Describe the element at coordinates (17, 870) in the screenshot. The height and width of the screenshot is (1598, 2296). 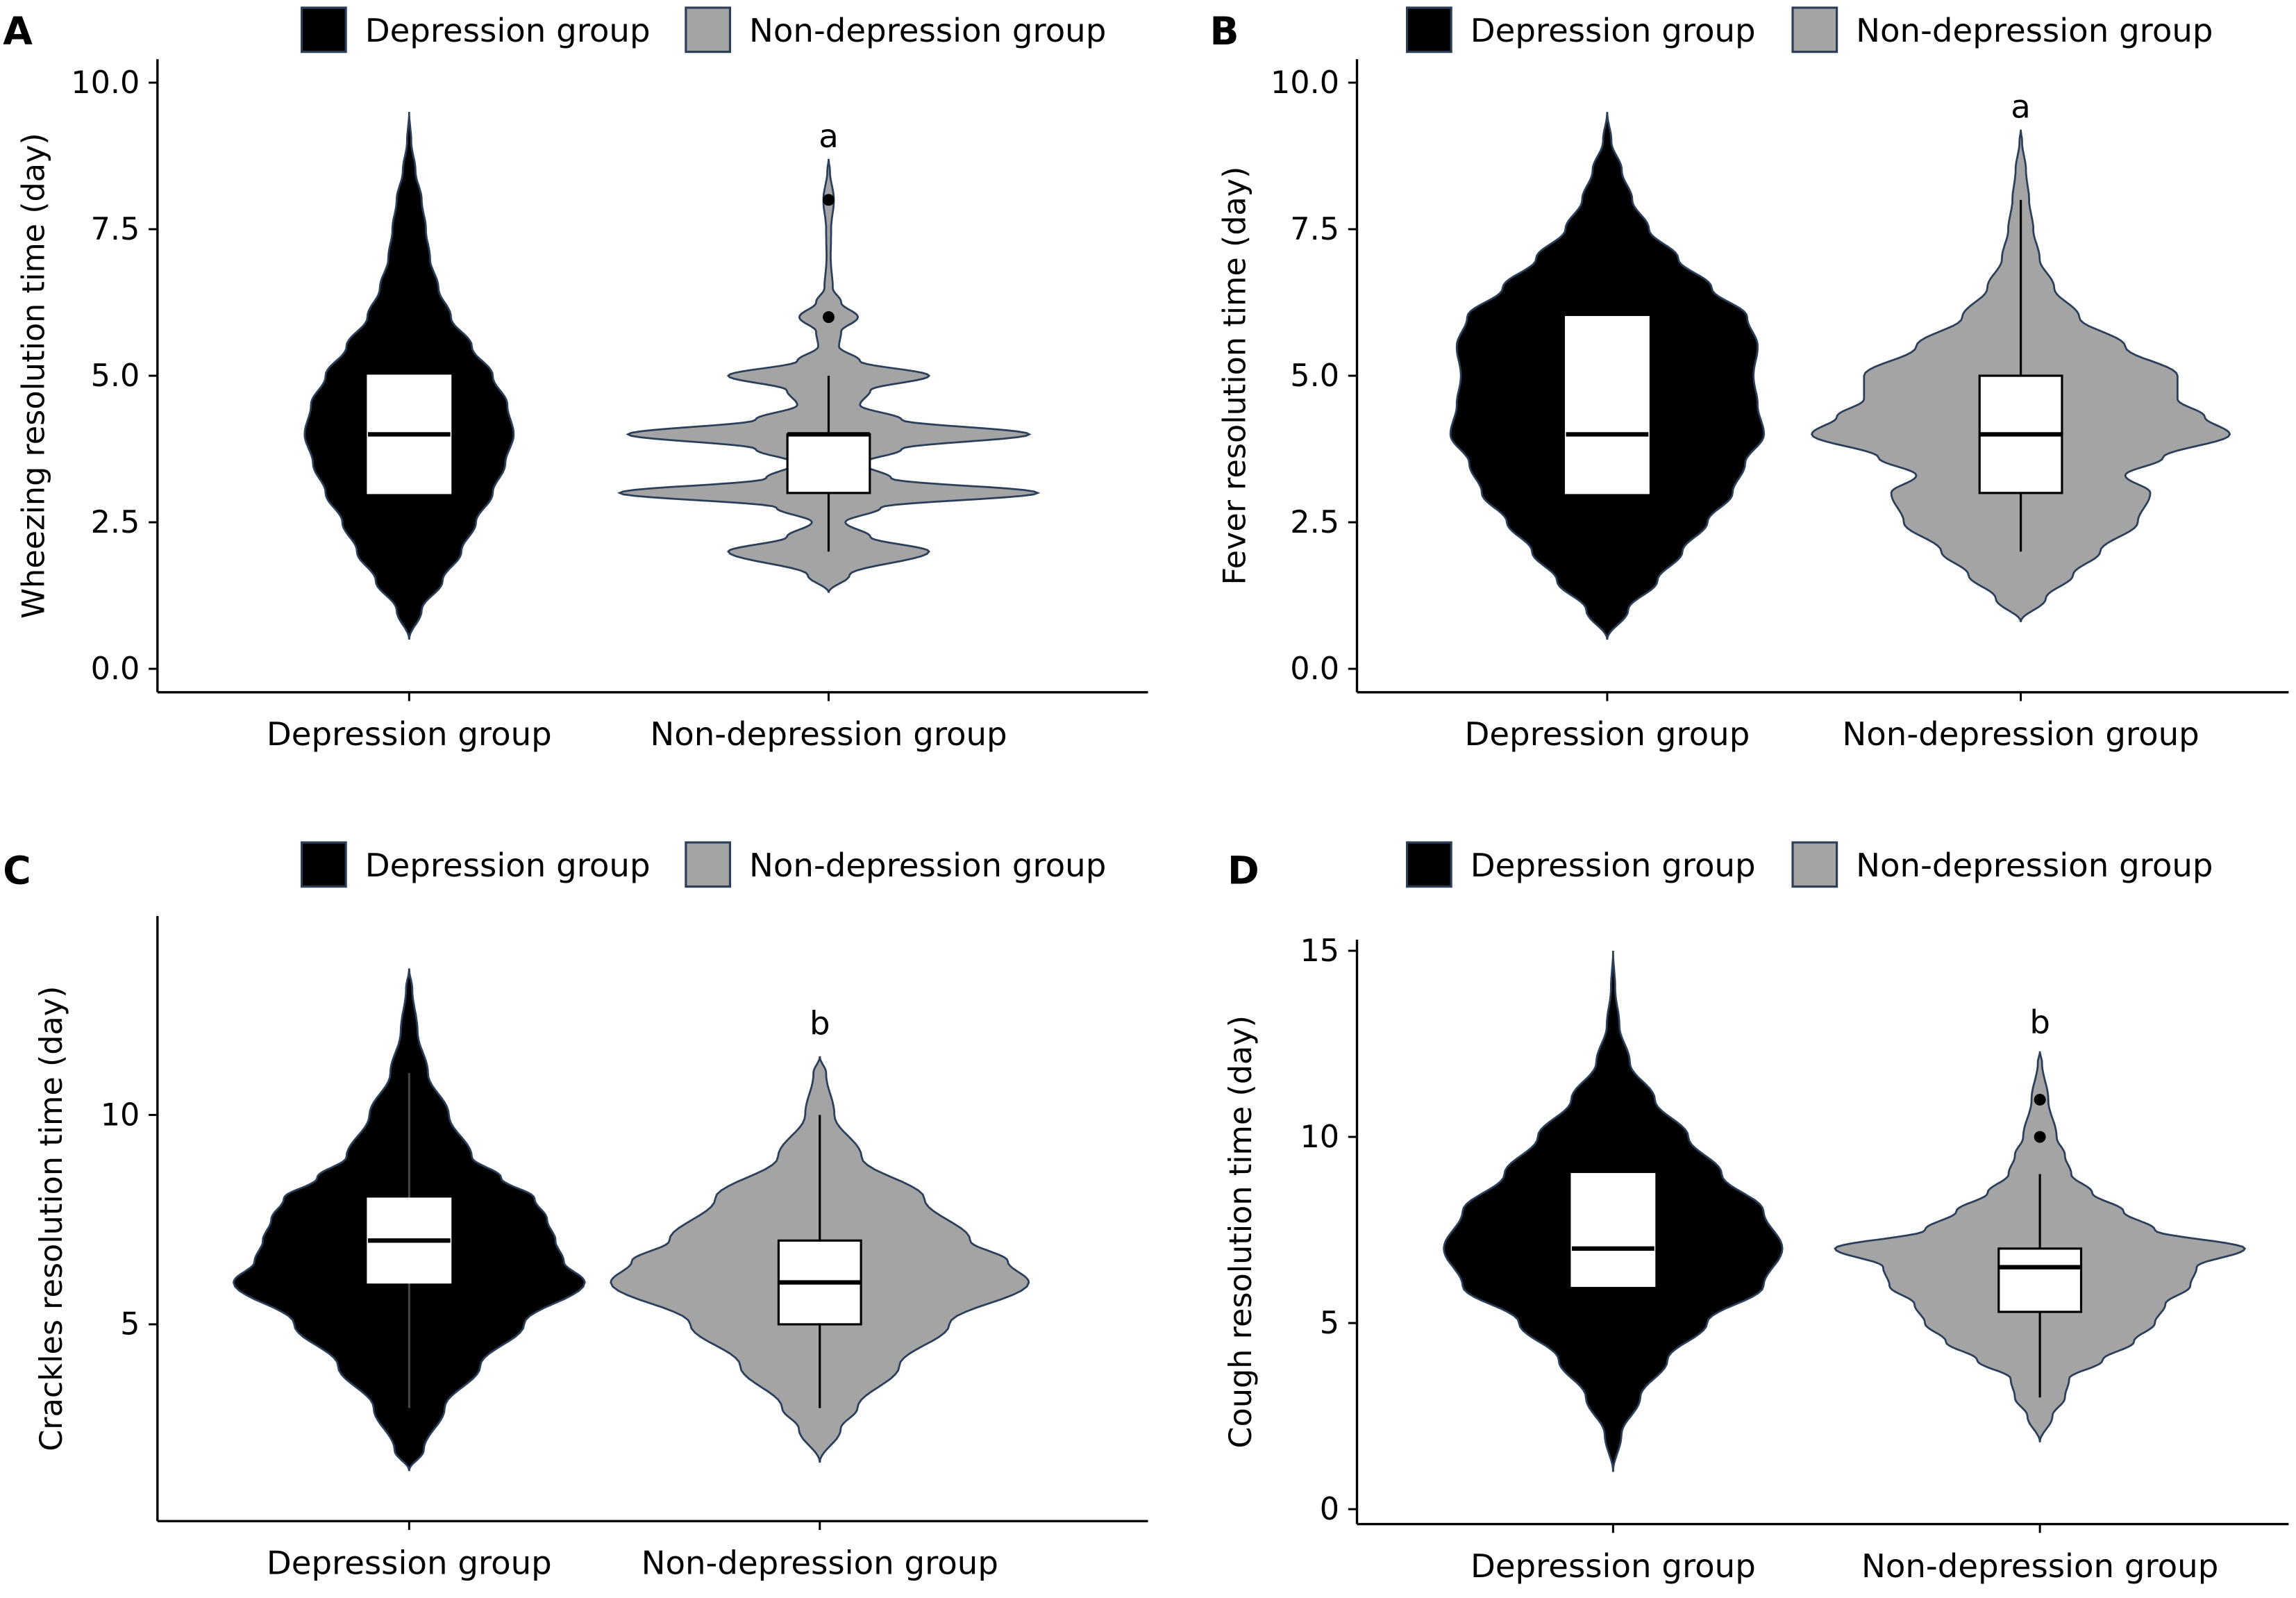
I see `panel-letter: C` at that location.